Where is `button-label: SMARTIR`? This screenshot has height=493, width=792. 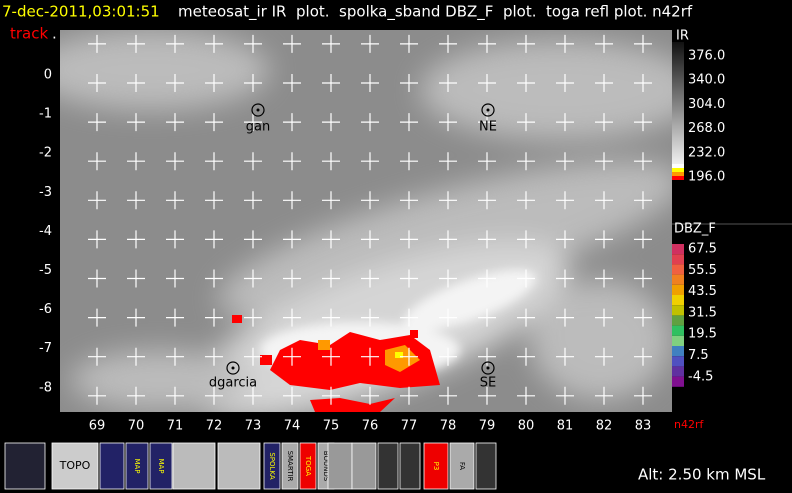 button-label: SMARTIR is located at coordinates (290, 466).